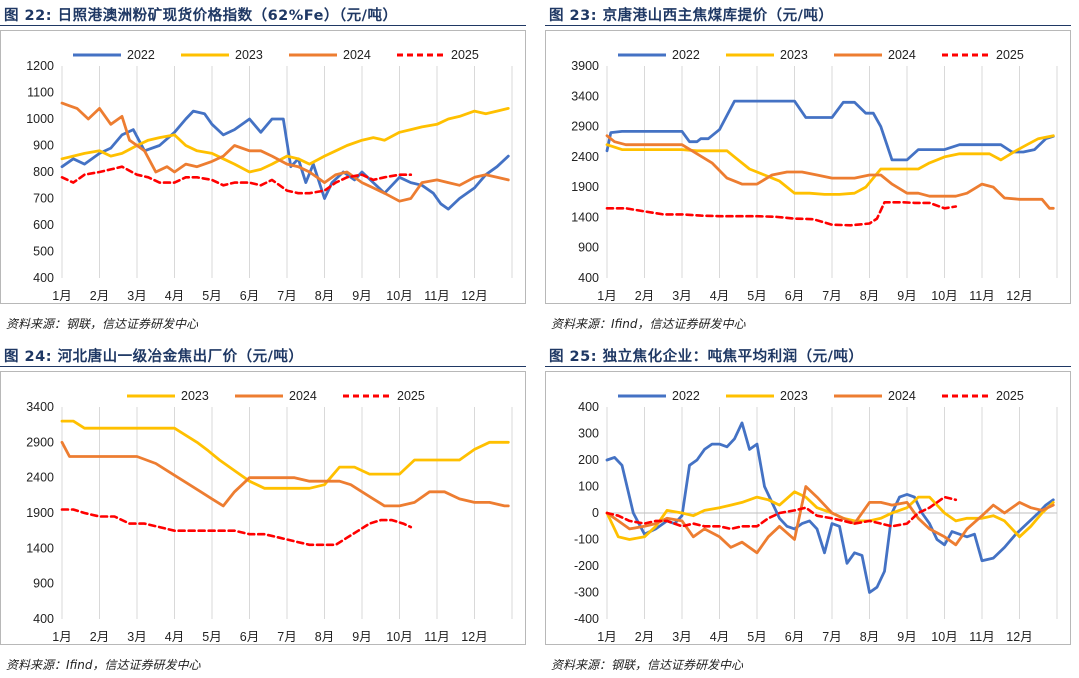 This screenshot has height=678, width=1079. What do you see at coordinates (40, 119) in the screenshot?
I see `y-tick-label: 1000` at bounding box center [40, 119].